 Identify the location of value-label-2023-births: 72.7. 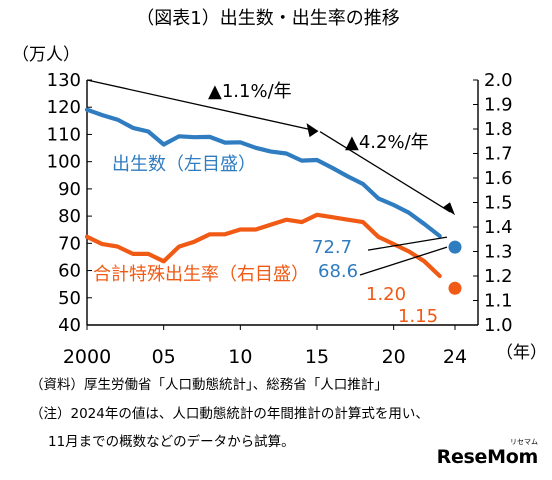
(332, 247).